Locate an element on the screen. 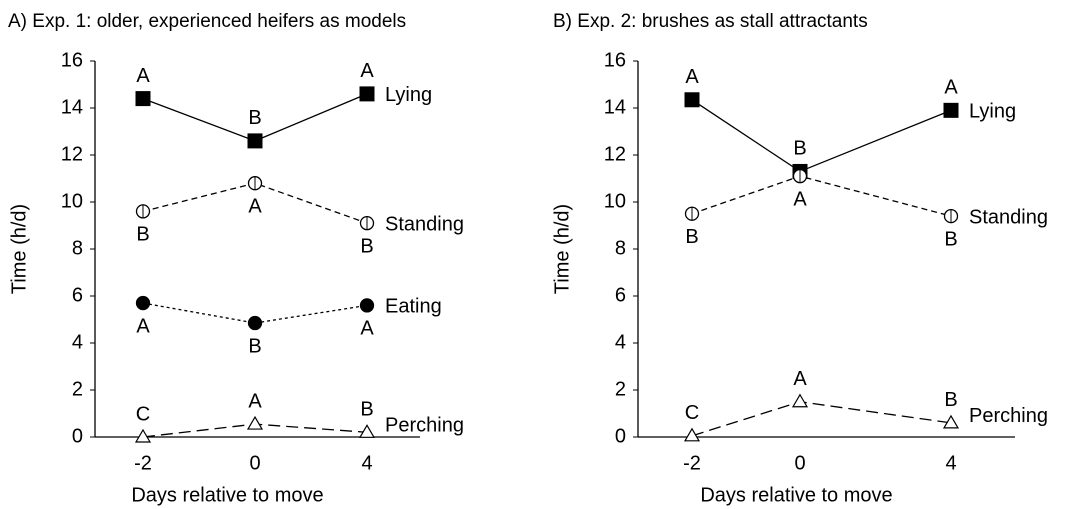  series-label: Eating is located at coordinates (413, 307).